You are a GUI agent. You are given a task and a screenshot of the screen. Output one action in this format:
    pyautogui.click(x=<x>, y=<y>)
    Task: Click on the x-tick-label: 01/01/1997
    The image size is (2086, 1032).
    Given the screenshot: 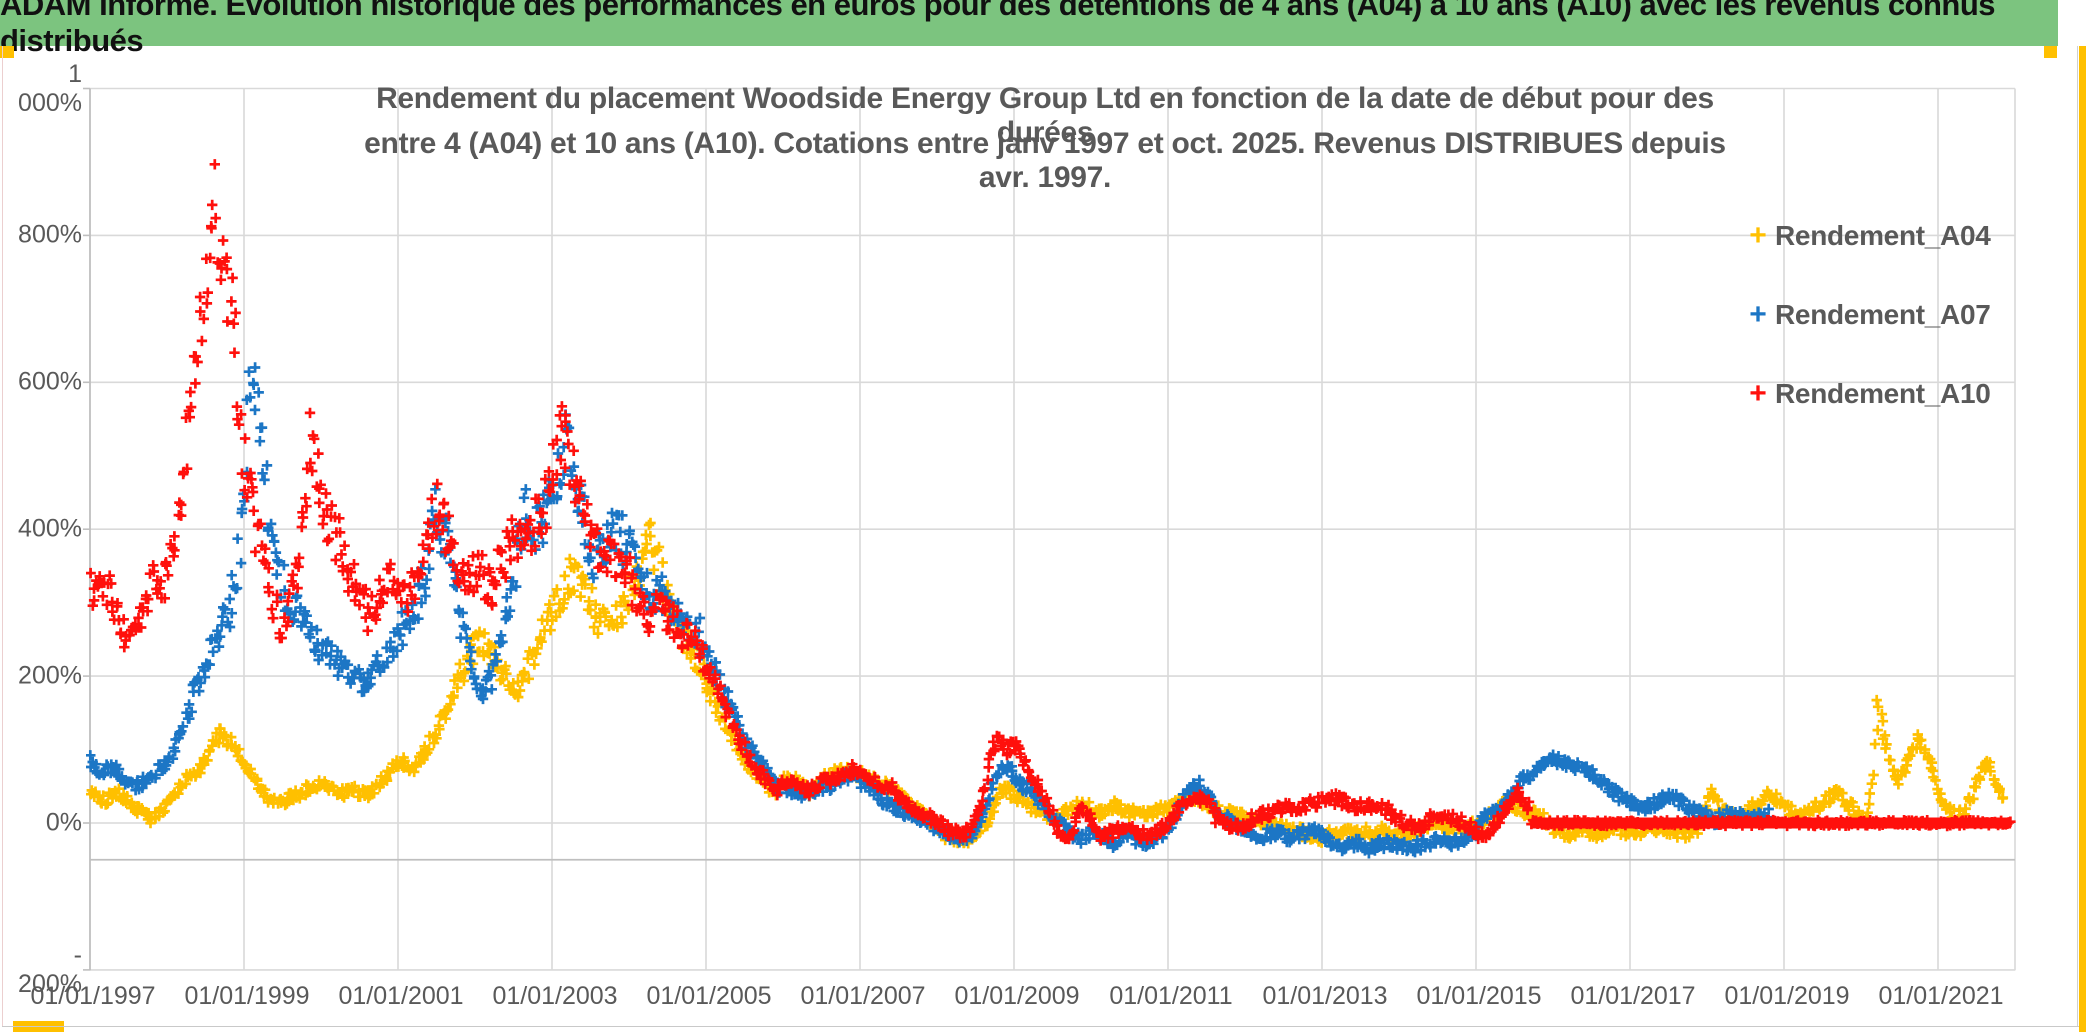 What is the action you would take?
    pyautogui.click(x=93, y=996)
    